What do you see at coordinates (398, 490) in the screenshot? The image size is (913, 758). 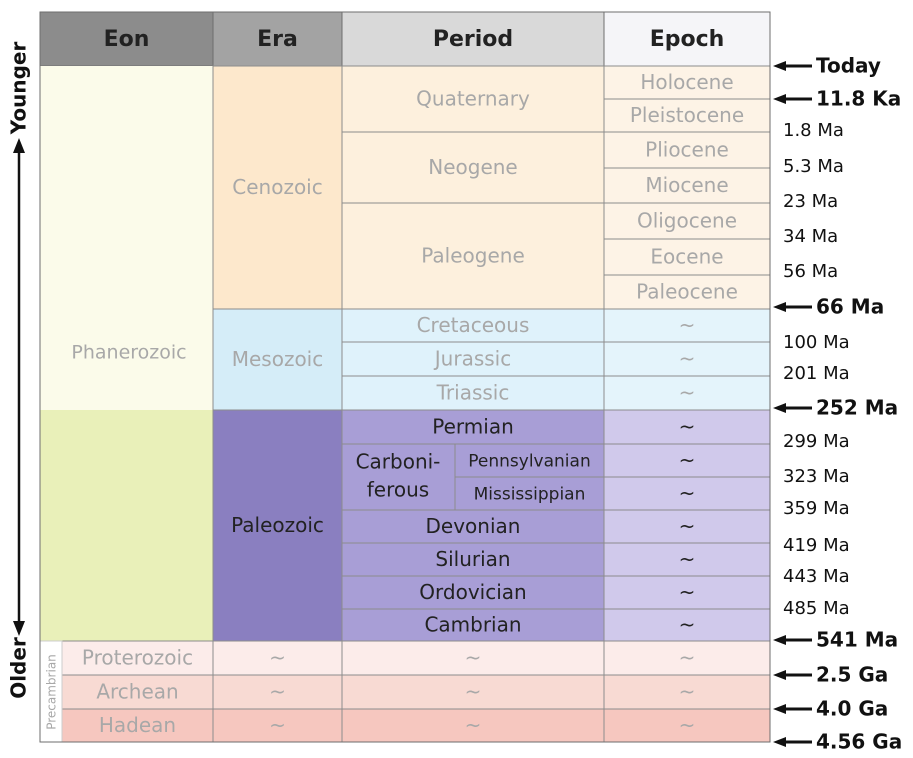 I see `period: ferous` at bounding box center [398, 490].